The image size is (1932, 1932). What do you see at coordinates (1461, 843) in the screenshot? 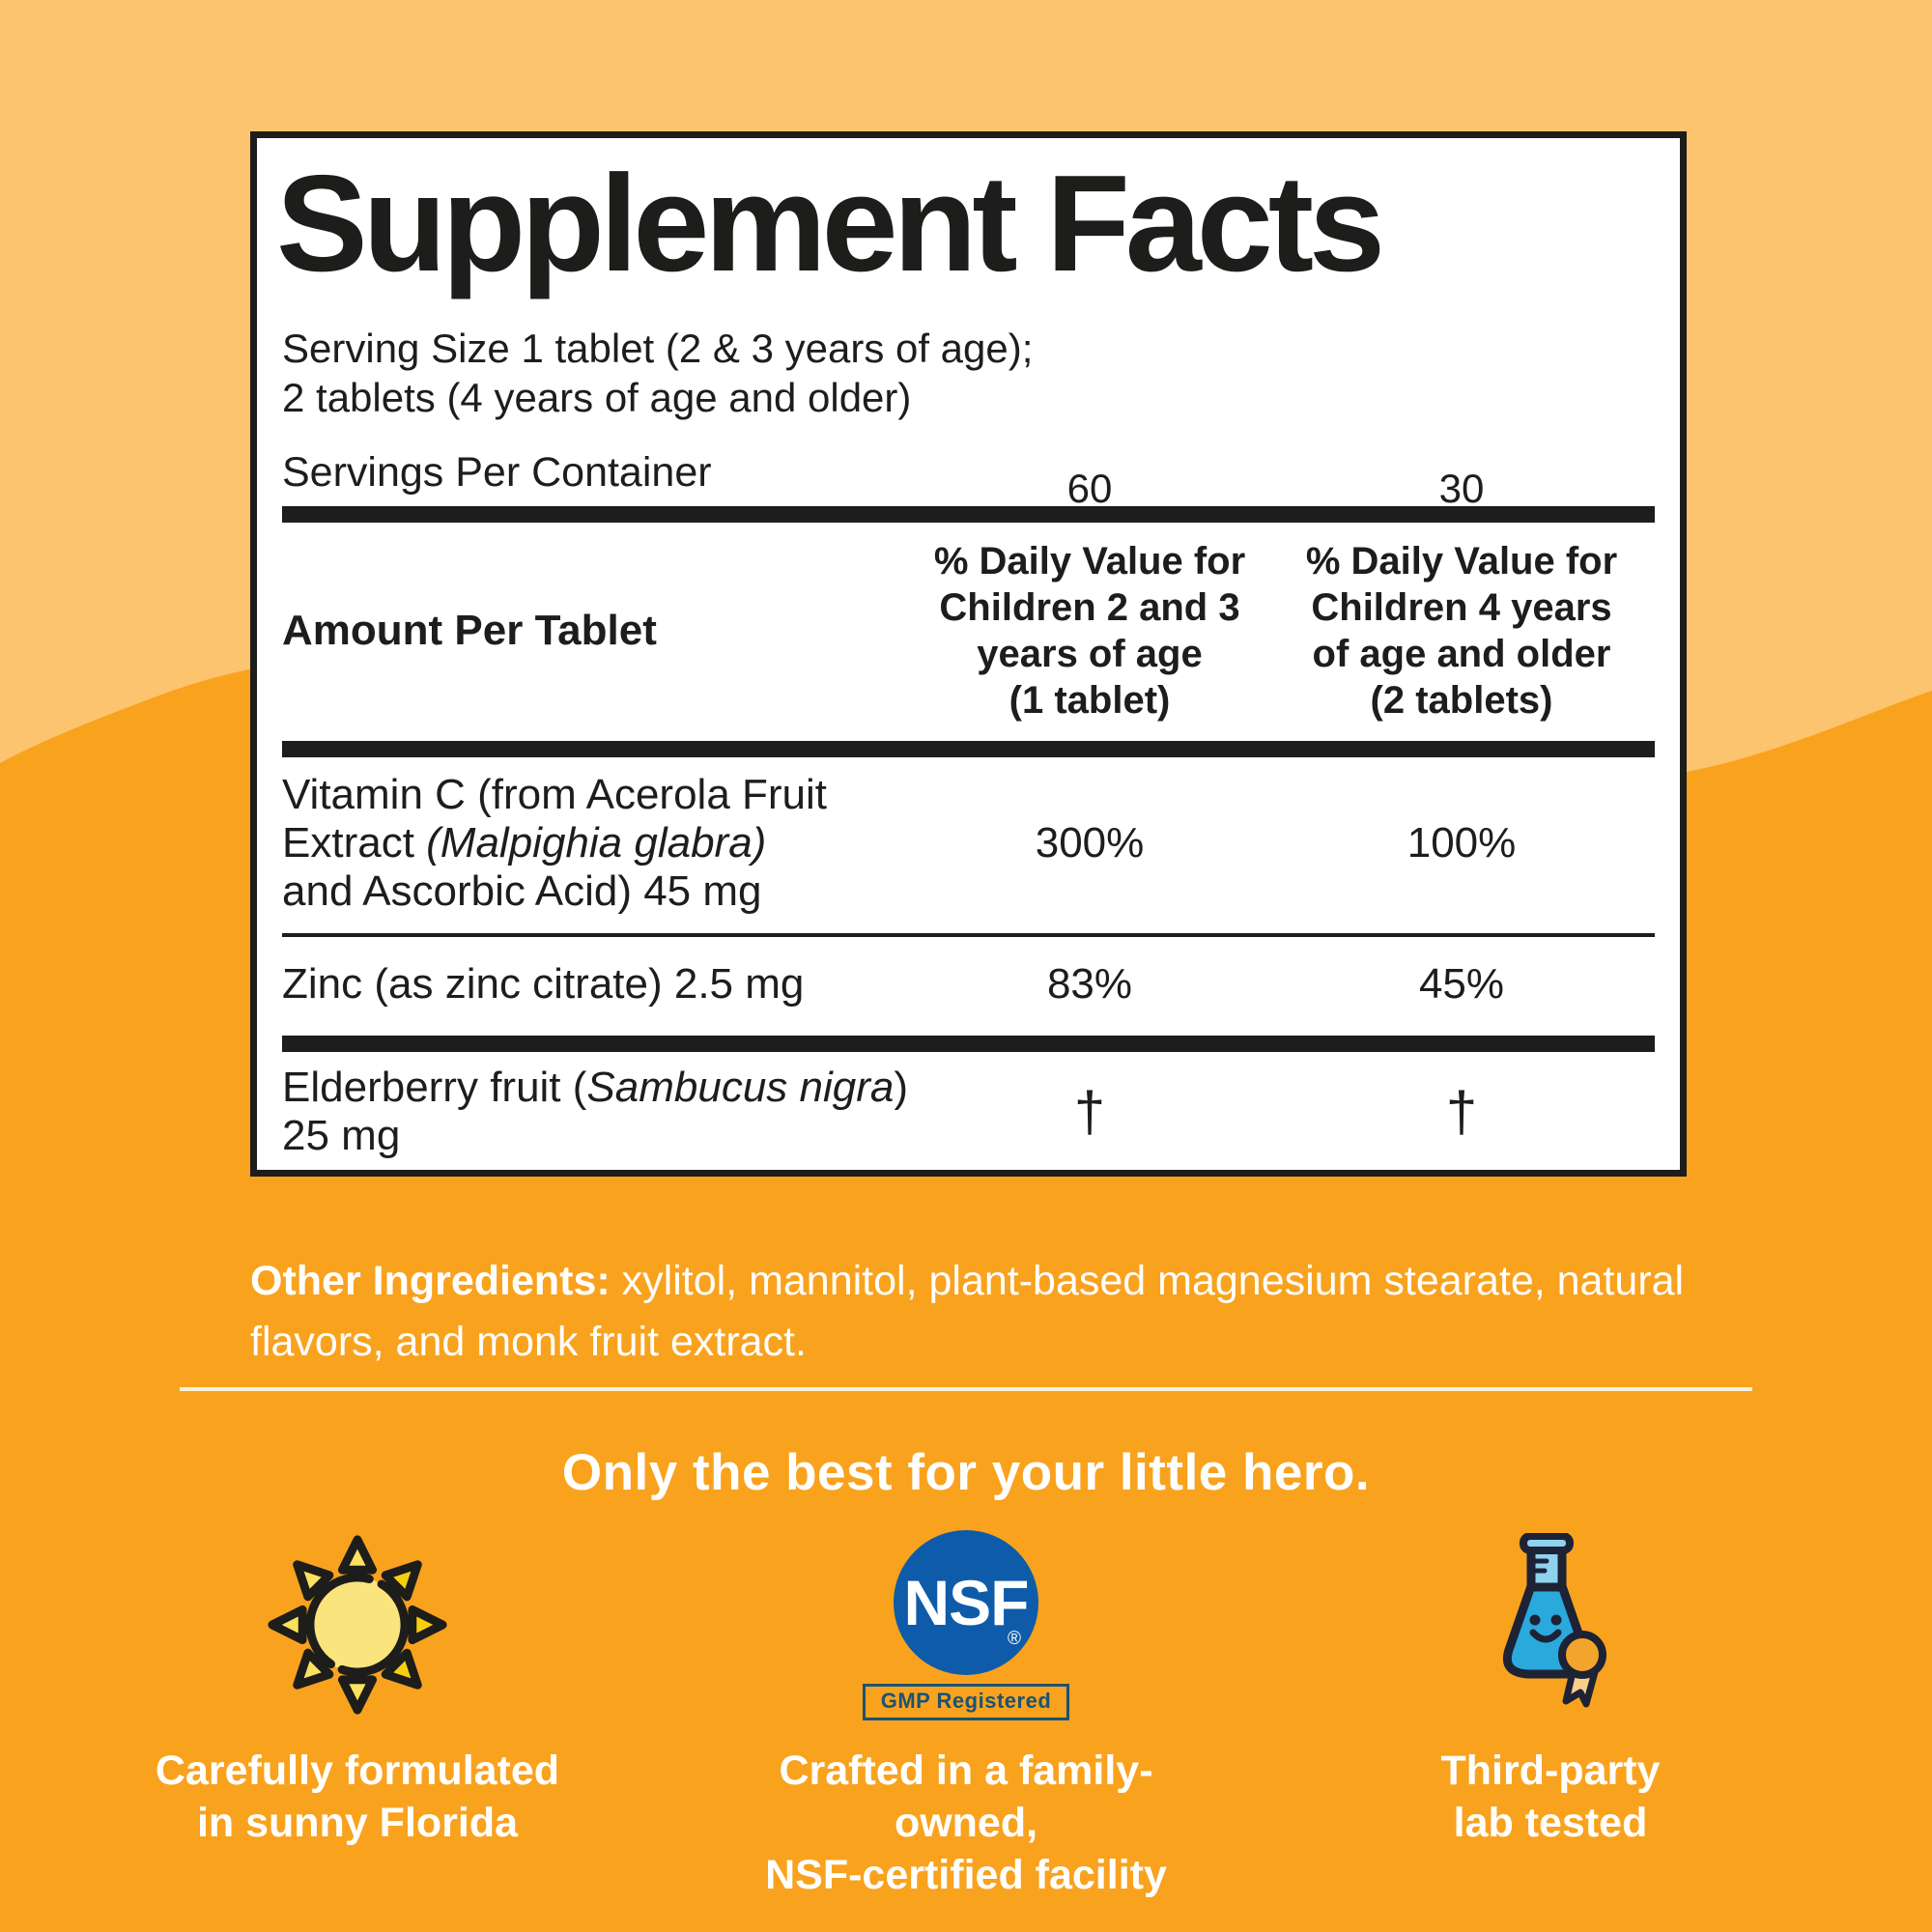
I see `vitamin-c-dv-children-4-plus: 100%` at bounding box center [1461, 843].